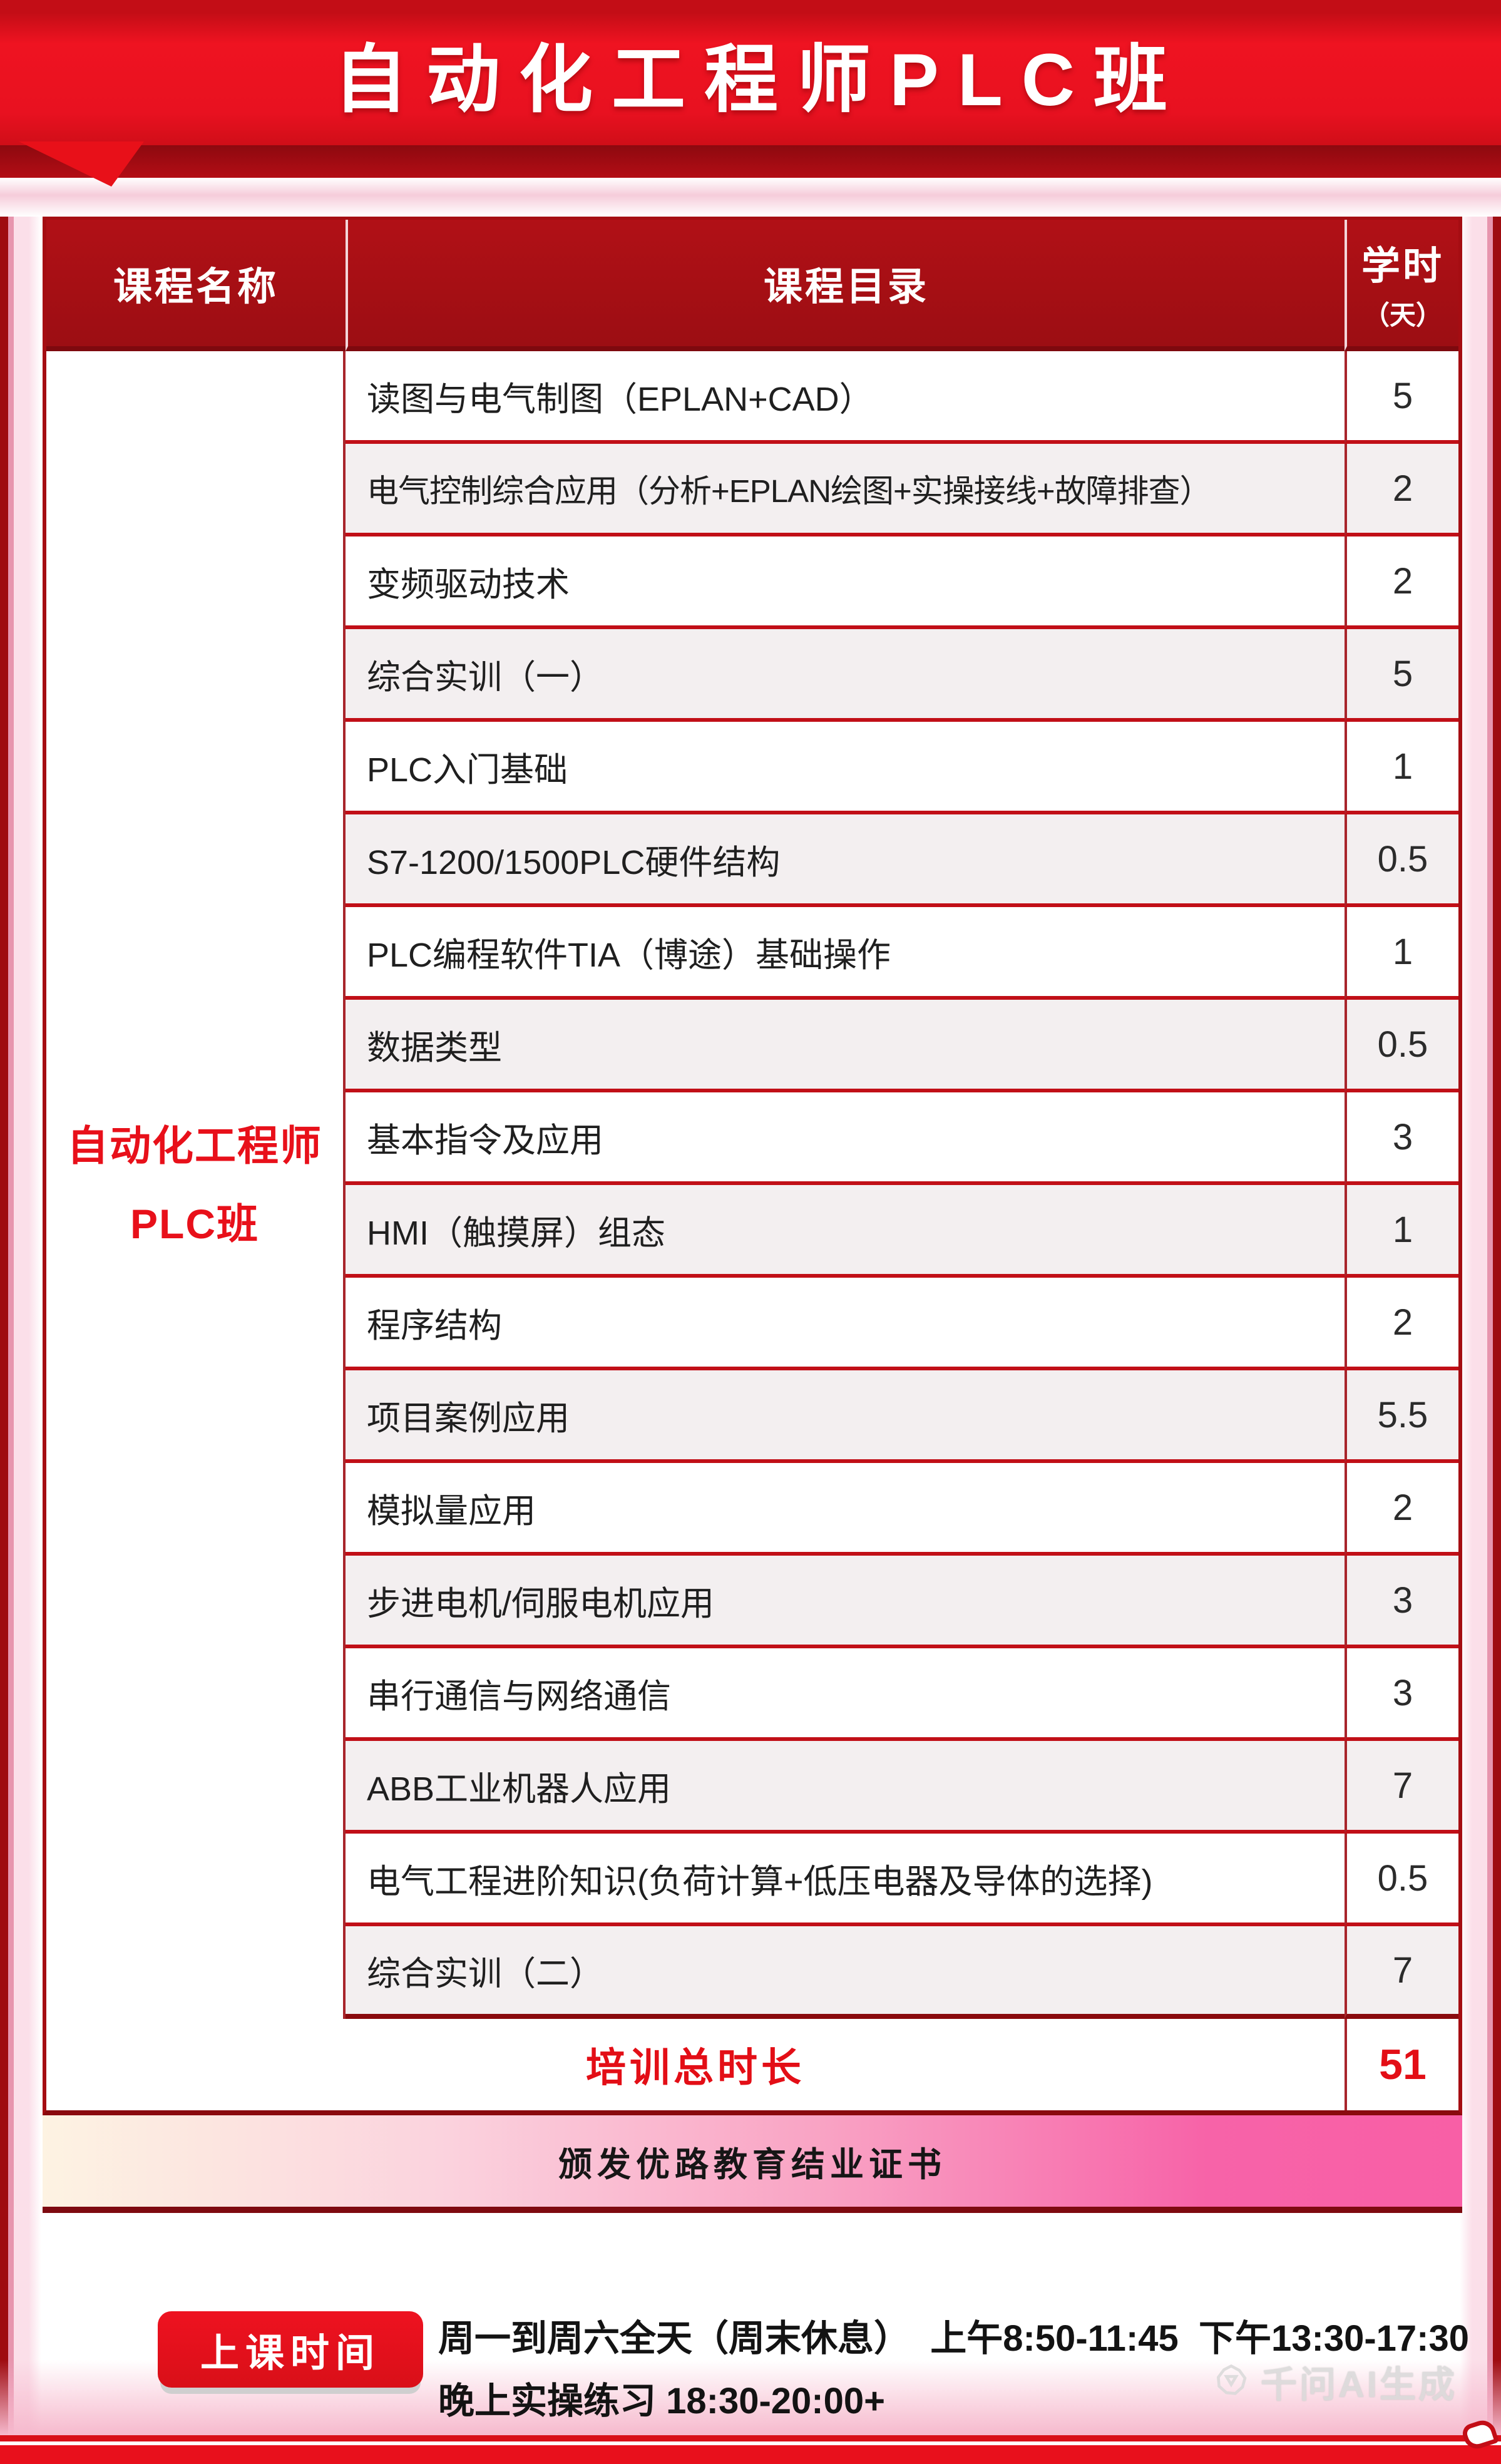 The width and height of the screenshot is (1501, 2464). I want to click on table-row-topic: 电气工程进阶知识(负荷计算+低压电器及导体的选择), so click(845, 1880).